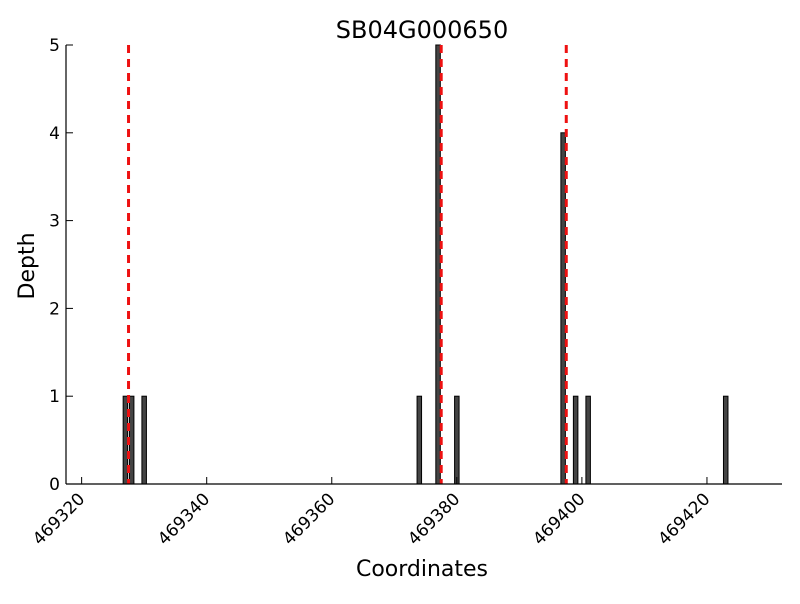 Image resolution: width=800 pixels, height=604 pixels. What do you see at coordinates (61, 265) in the screenshot?
I see `y-ticks-layer: 0 1 2 3 4 5` at bounding box center [61, 265].